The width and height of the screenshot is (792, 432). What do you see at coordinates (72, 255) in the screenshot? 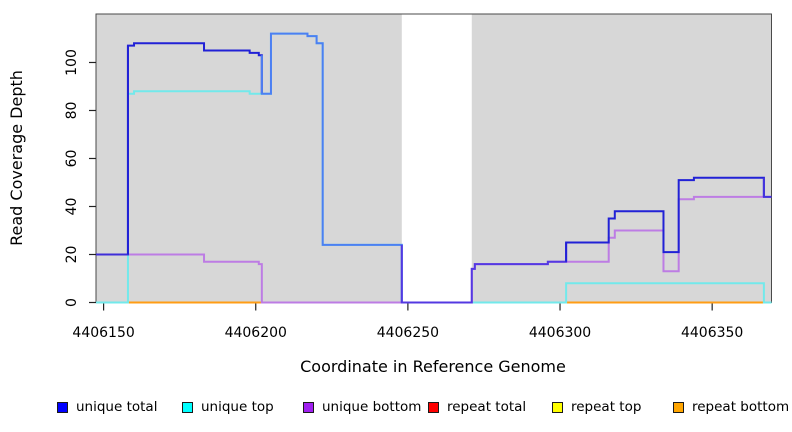
I see `y-tick-label: 20` at bounding box center [72, 255].